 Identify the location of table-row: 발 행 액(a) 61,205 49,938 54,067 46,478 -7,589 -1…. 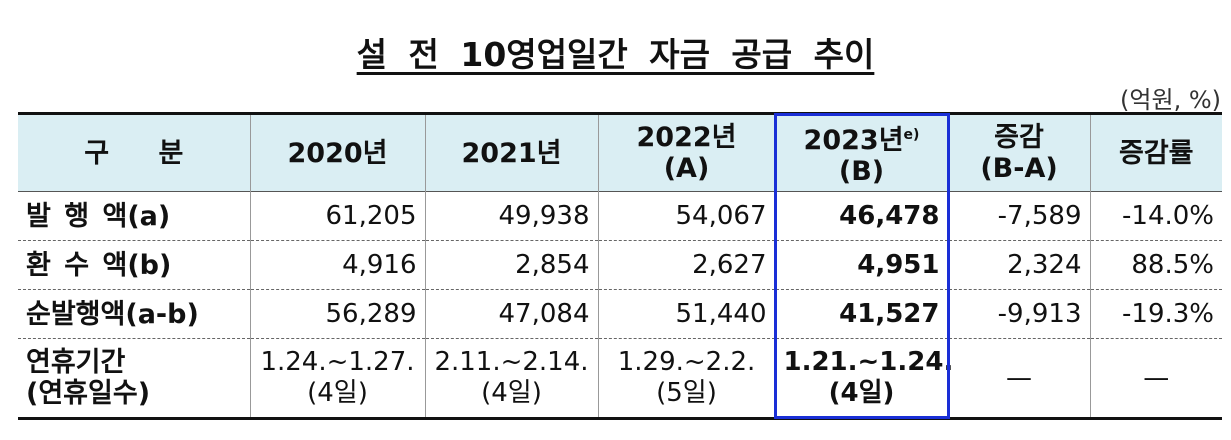
(620, 216).